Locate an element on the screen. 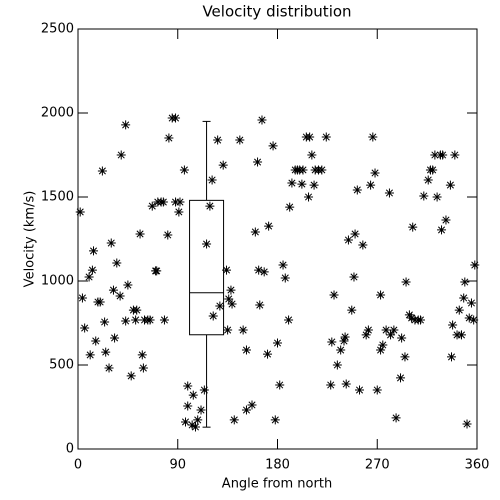 The width and height of the screenshot is (500, 500). chart-title: Velocity distribution is located at coordinates (276, 12).